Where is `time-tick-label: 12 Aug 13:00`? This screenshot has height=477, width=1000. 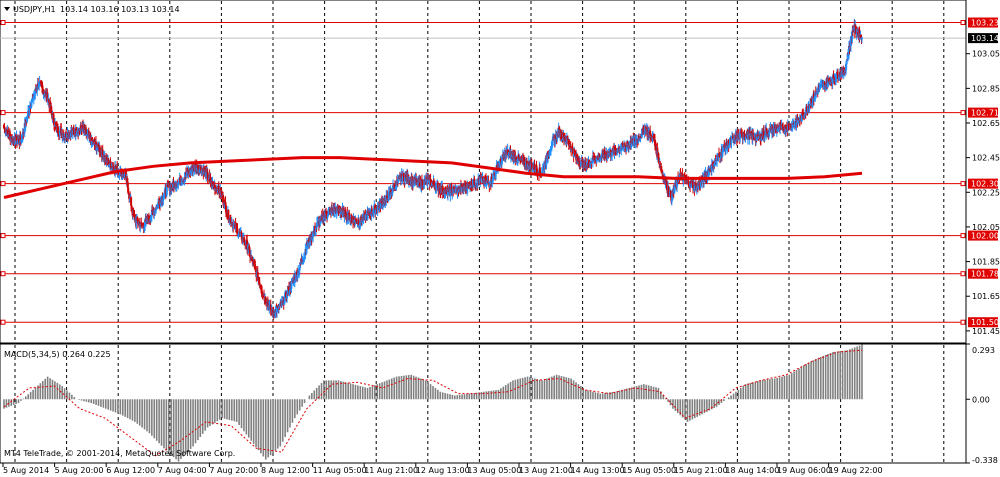 time-tick-label: 12 Aug 13:00 is located at coordinates (443, 470).